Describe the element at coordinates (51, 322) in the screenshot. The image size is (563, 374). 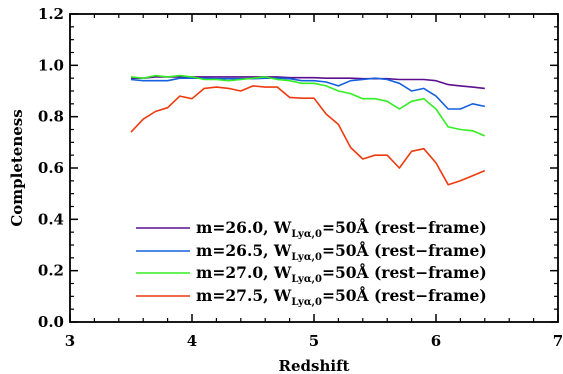
I see `y-tick-label: 0.0` at that location.